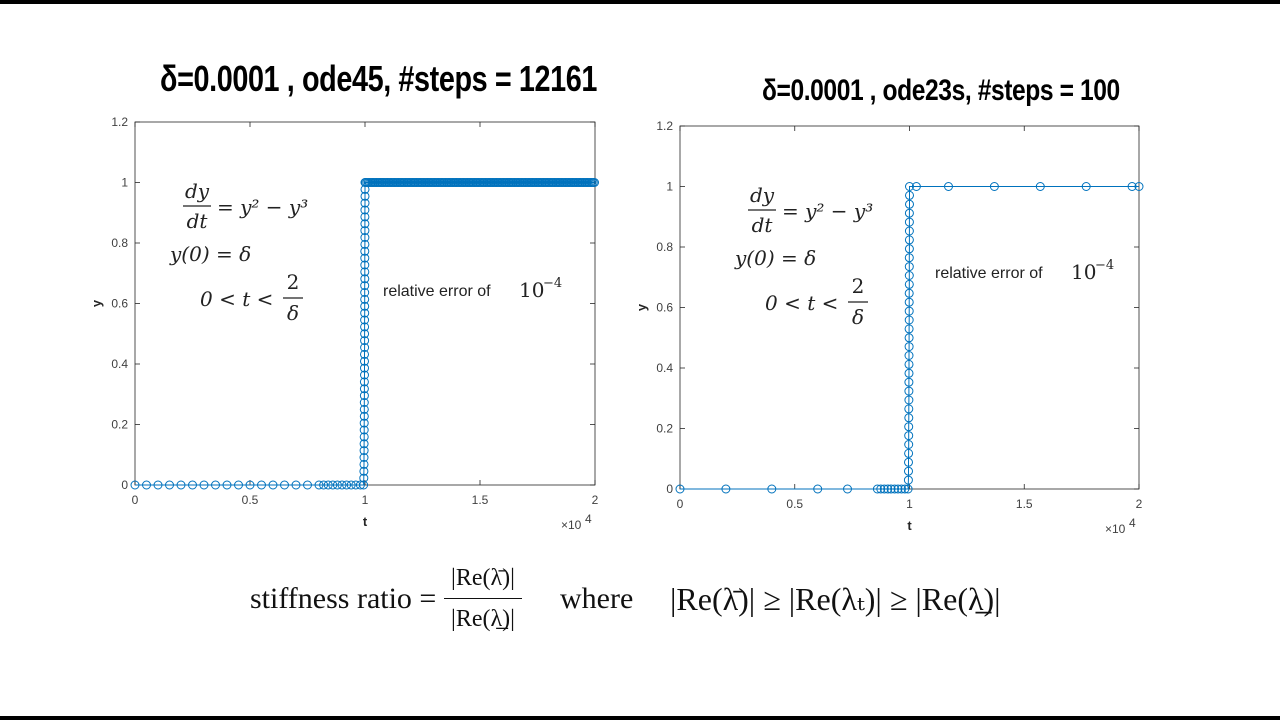  Describe the element at coordinates (801, 303) in the screenshot. I see `eq-range: 0 < t <` at that location.